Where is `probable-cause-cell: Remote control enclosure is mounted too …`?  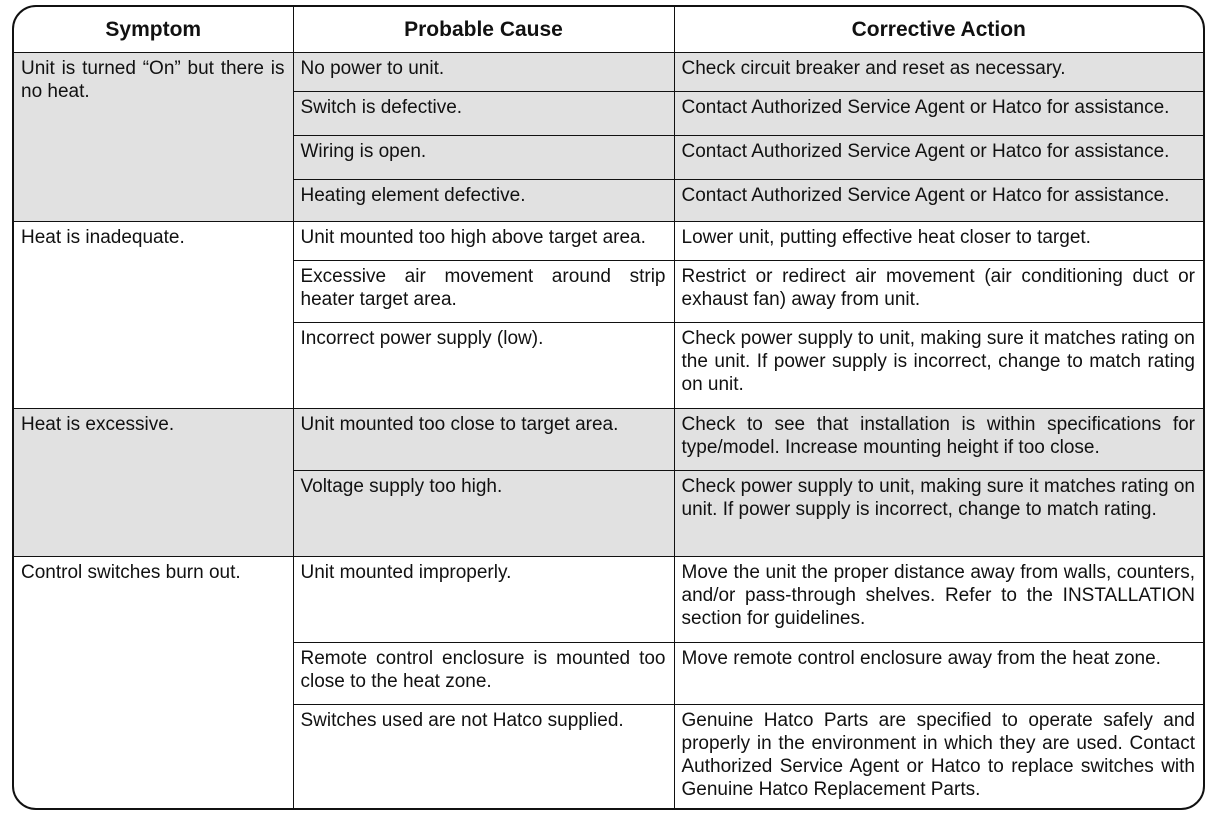 probable-cause-cell: Remote control enclosure is mounted too … is located at coordinates (484, 673).